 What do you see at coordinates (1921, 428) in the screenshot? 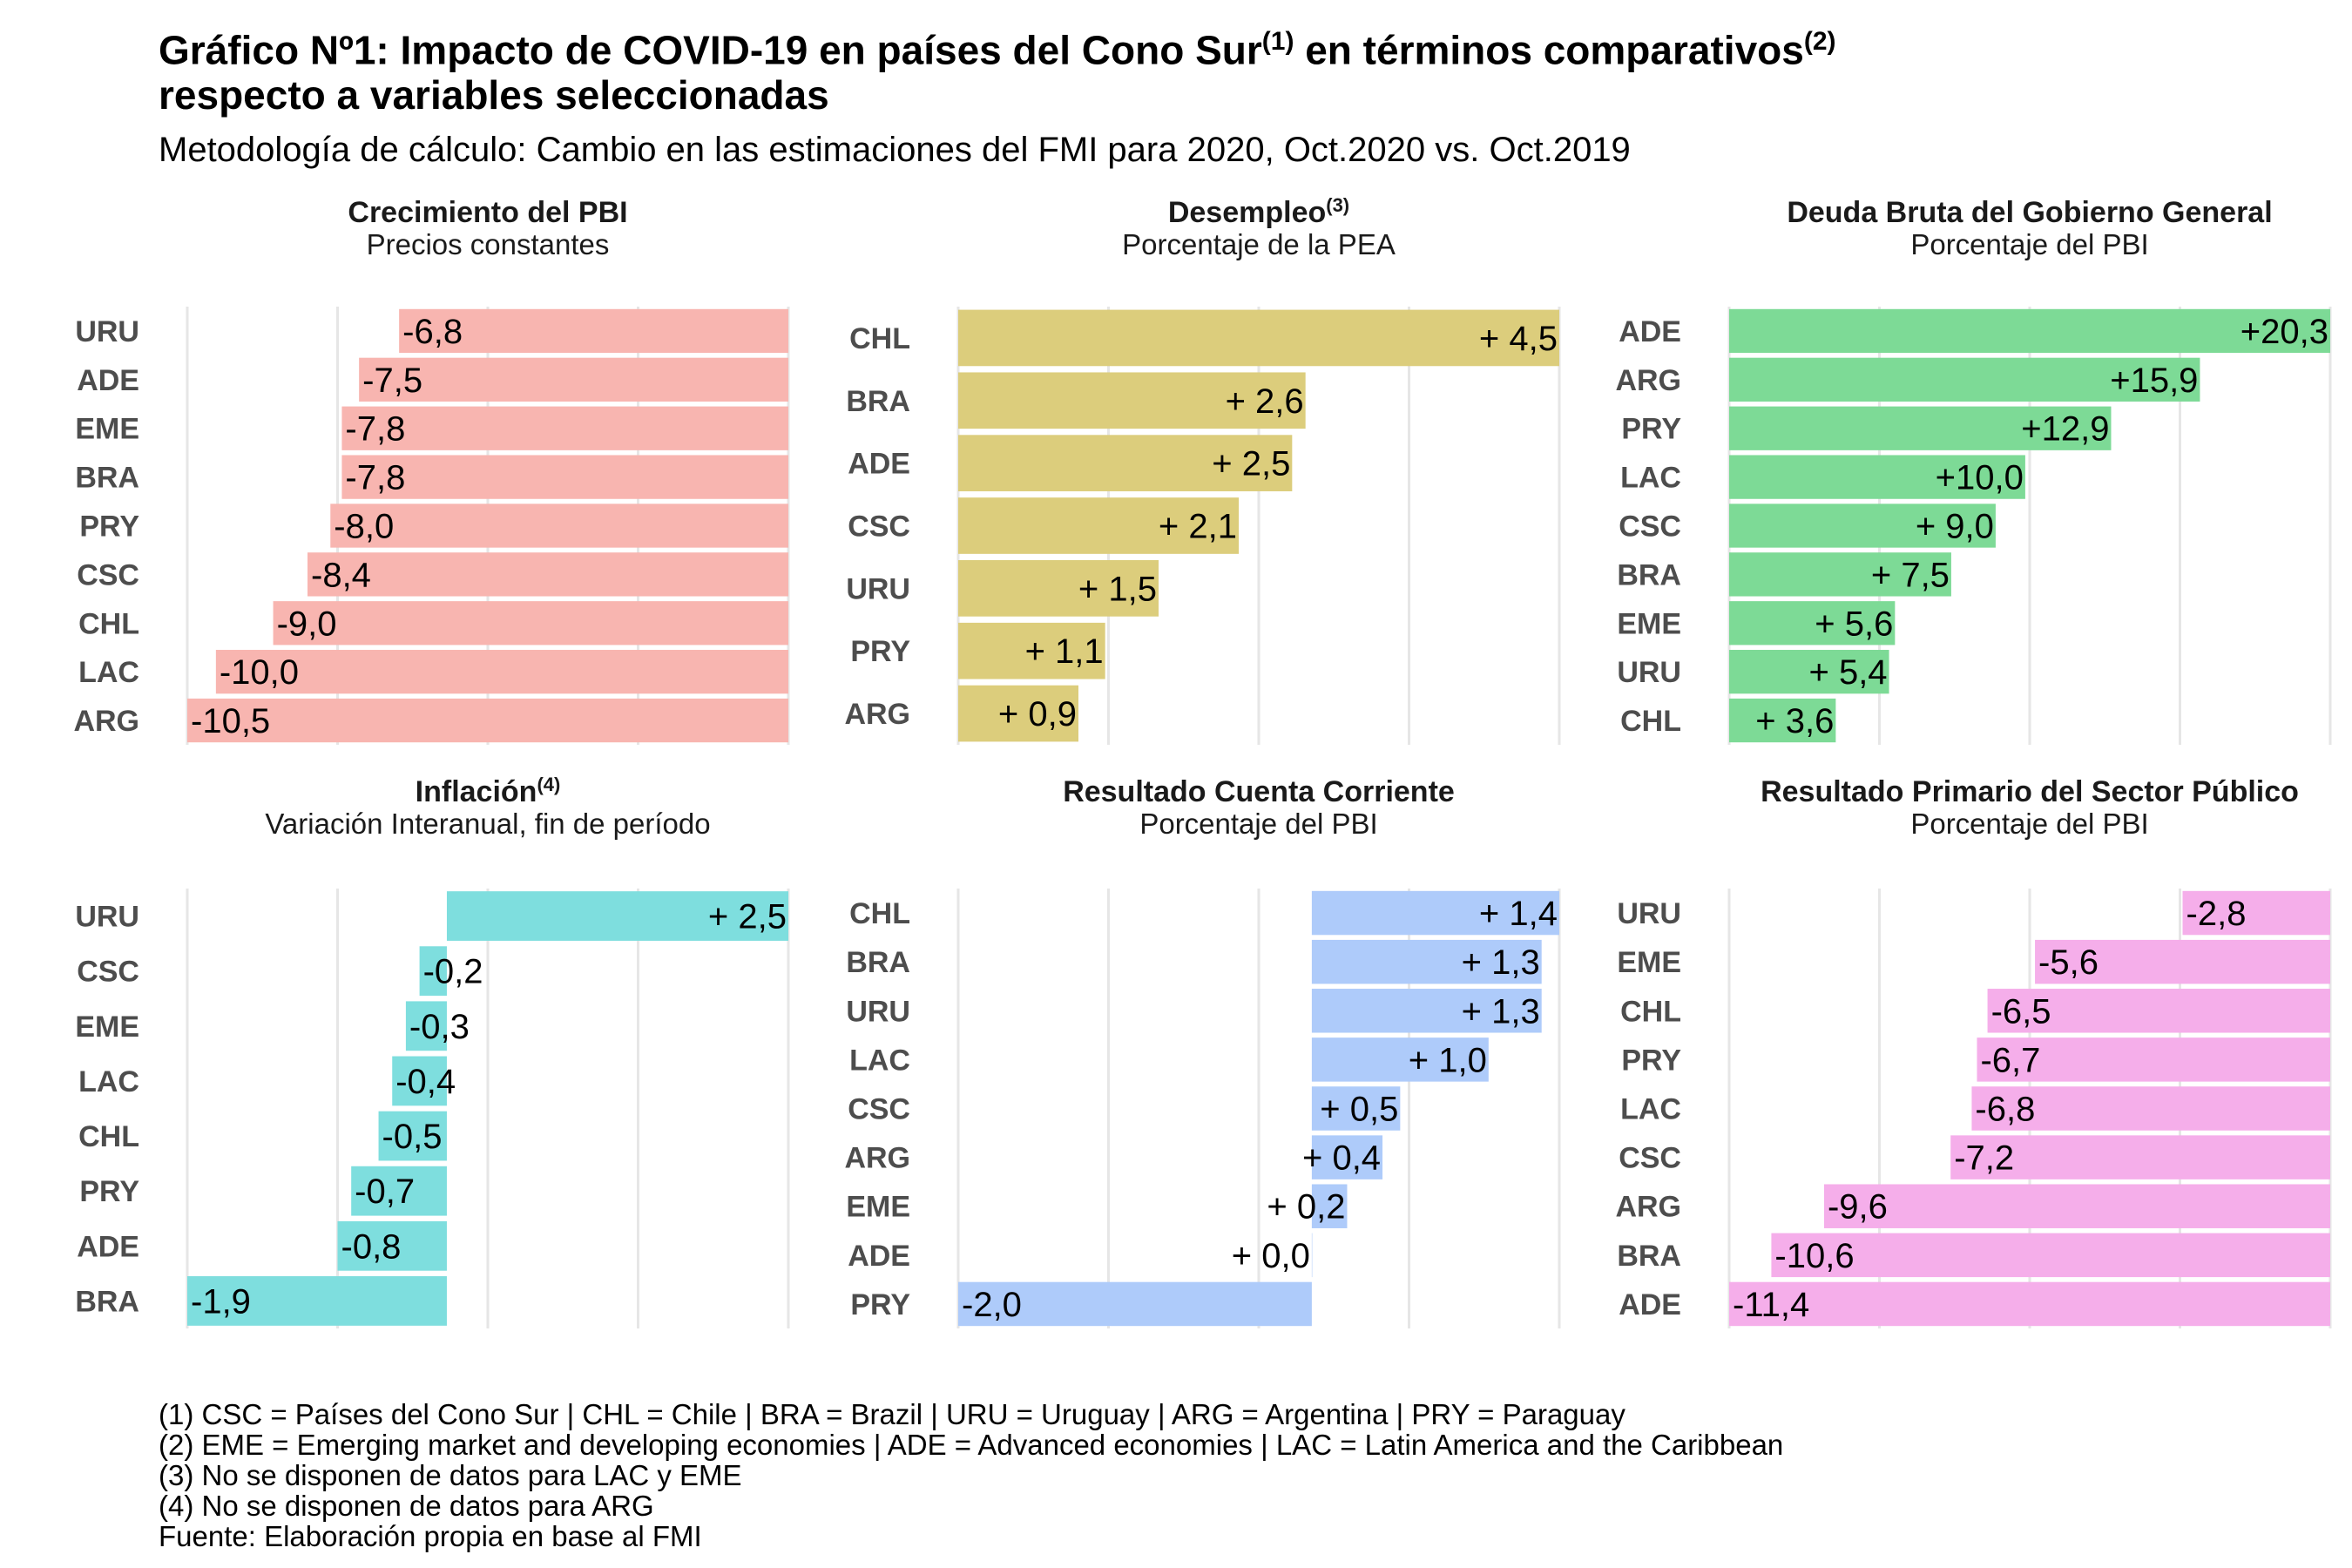
I see `panel-3-bar-pry` at bounding box center [1921, 428].